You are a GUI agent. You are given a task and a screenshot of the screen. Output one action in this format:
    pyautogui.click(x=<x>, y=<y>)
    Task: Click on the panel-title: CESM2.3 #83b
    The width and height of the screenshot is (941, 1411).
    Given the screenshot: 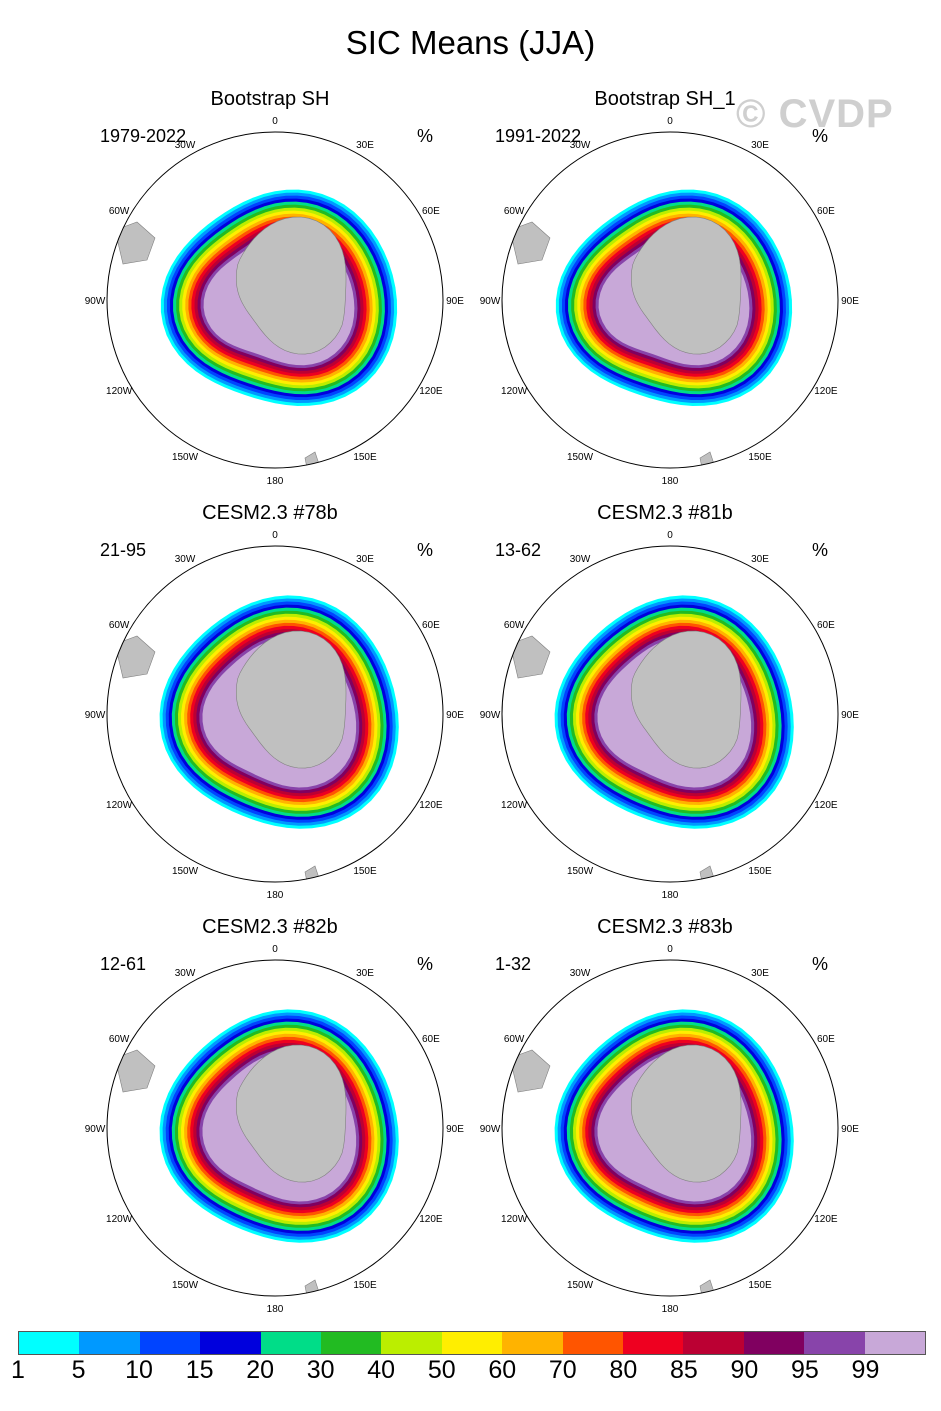 What is the action you would take?
    pyautogui.click(x=665, y=927)
    